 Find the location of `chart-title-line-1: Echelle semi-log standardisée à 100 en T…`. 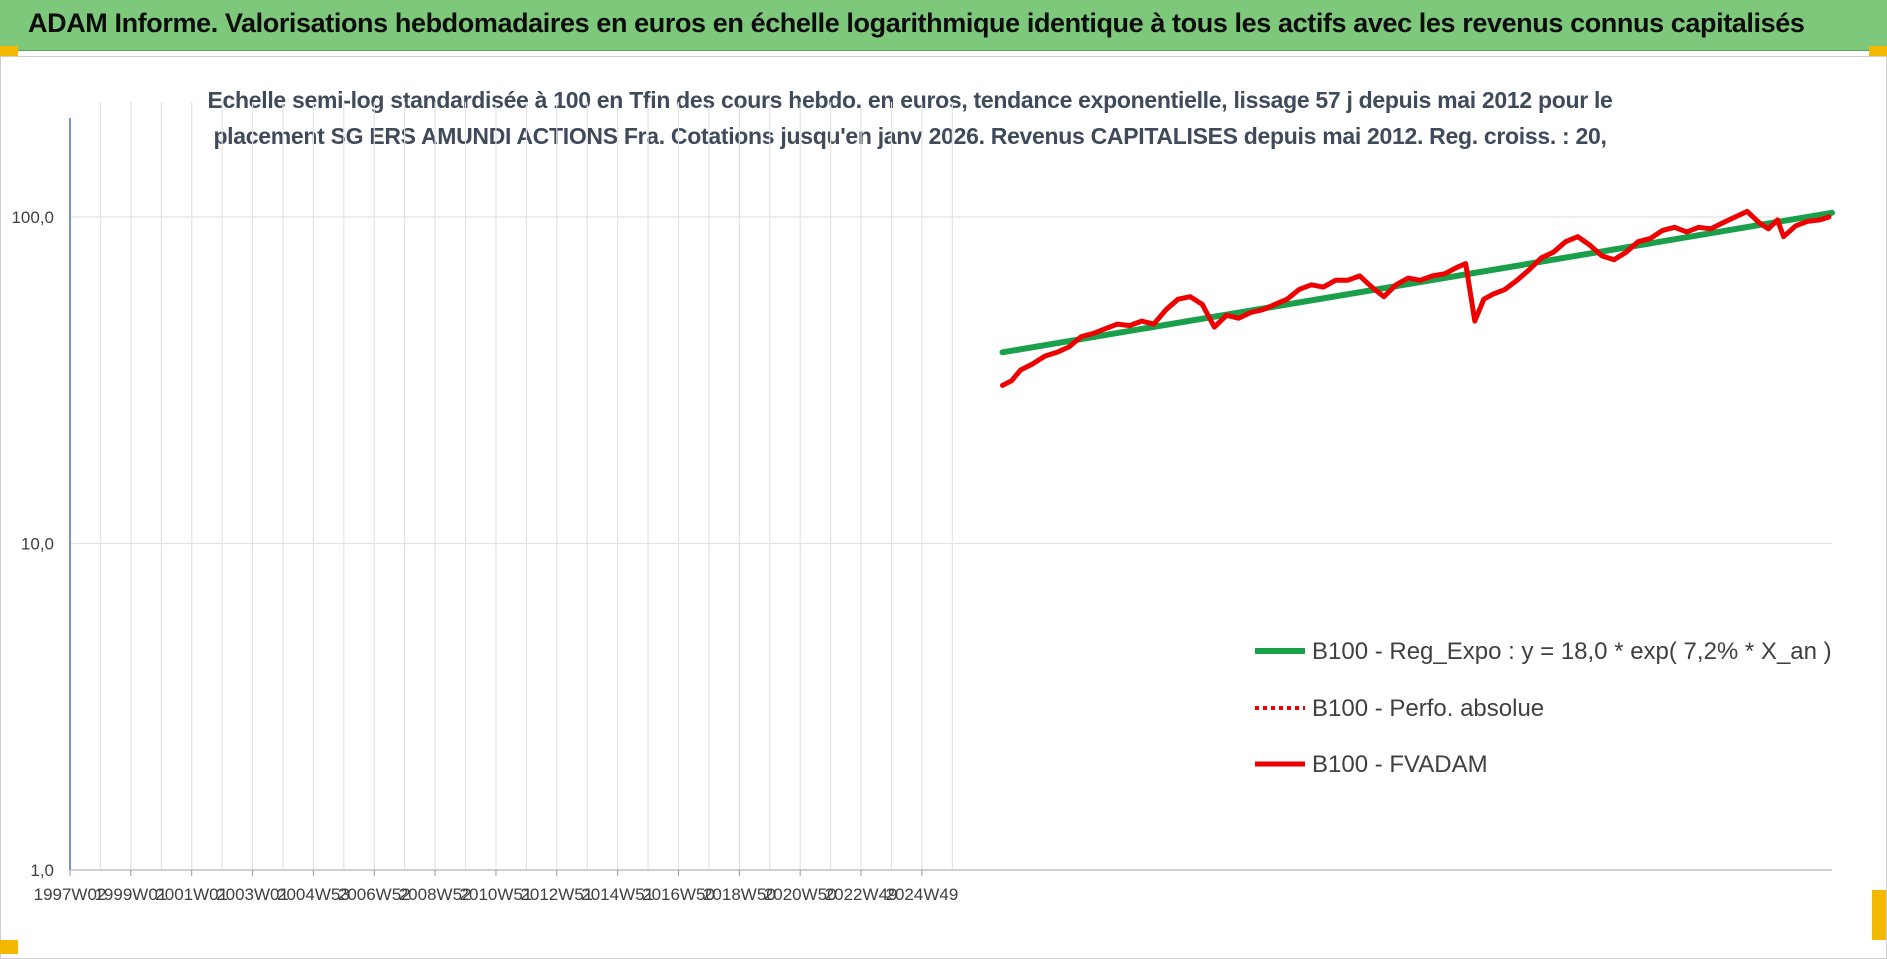

chart-title-line-1: Echelle semi-log standardisée à 100 en T… is located at coordinates (910, 100).